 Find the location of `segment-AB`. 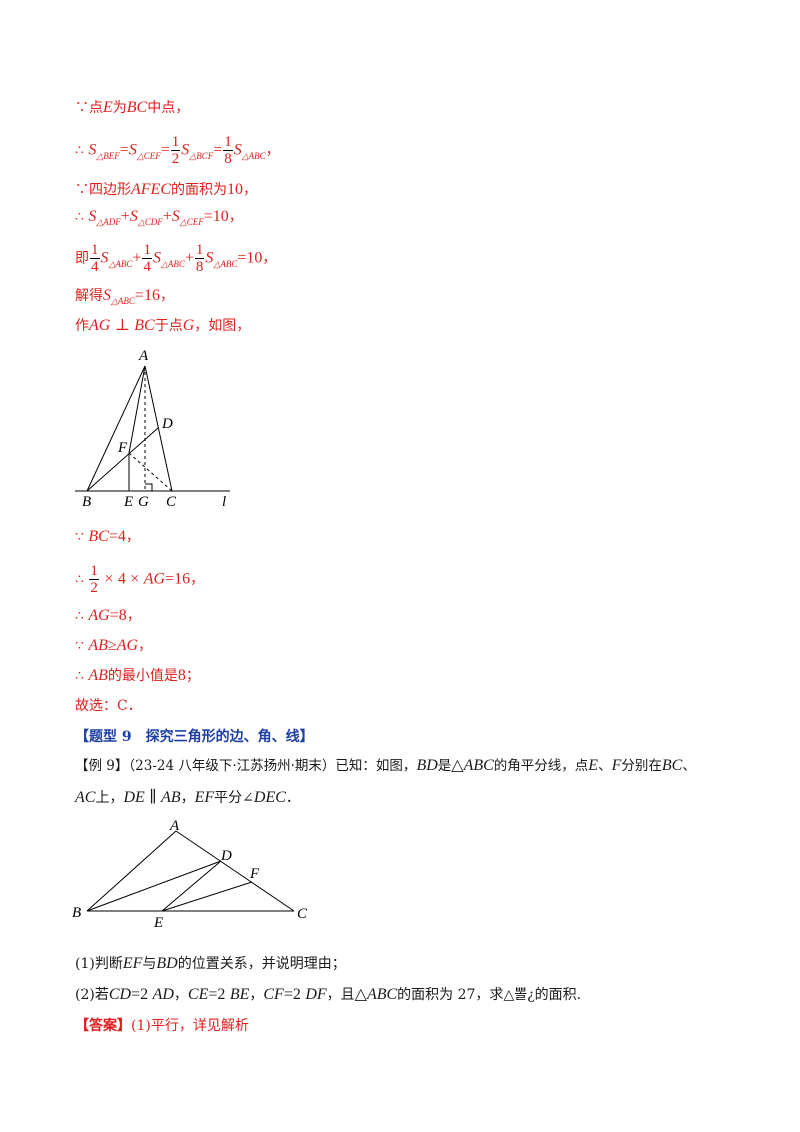

segment-AB is located at coordinates (116, 428).